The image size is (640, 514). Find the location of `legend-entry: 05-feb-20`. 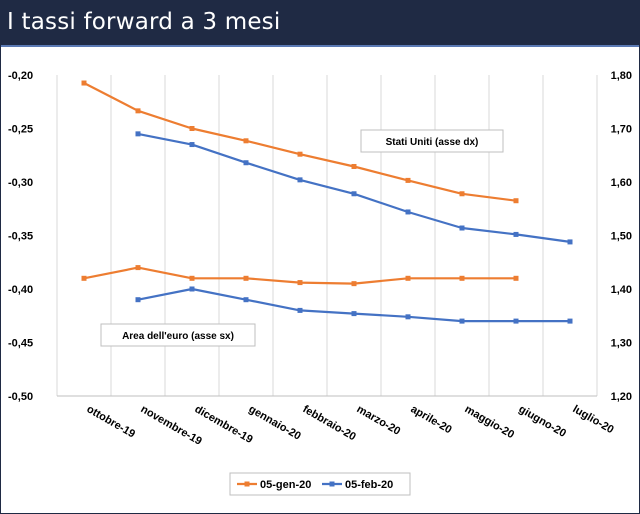

legend-entry: 05-feb-20 is located at coordinates (369, 485).